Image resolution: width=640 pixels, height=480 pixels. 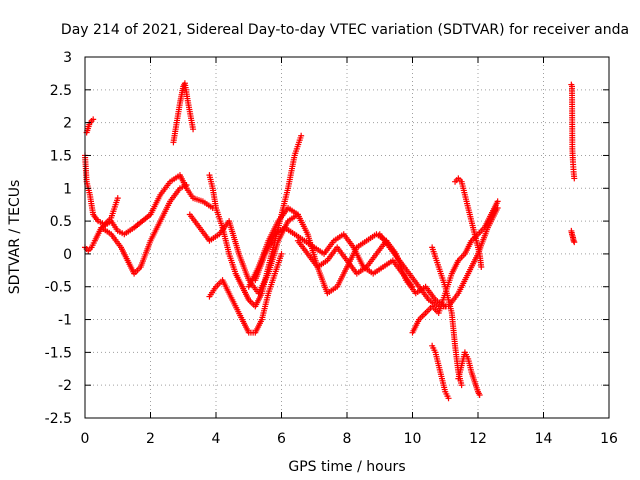 I want to click on series-arc-q, so click(x=469, y=374).